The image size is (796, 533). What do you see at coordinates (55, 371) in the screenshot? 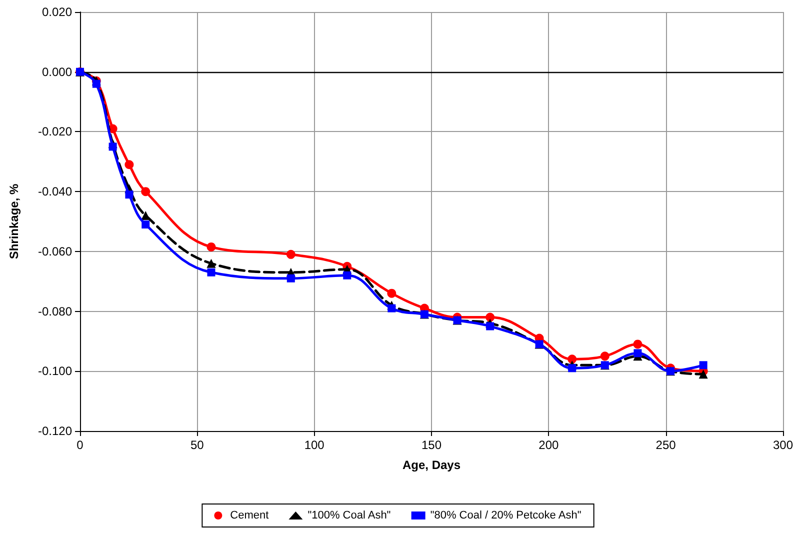
I see `y-tick-label: -0.100` at bounding box center [55, 371].